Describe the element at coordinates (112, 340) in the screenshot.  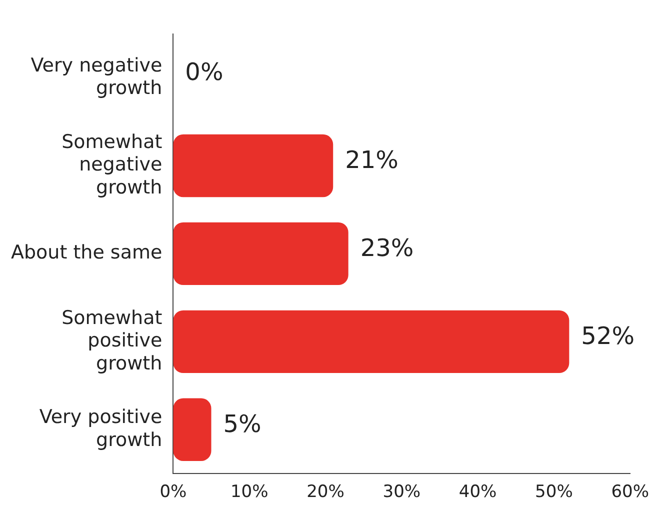
I see `y-tick-label: Somewhat positive growth` at that location.